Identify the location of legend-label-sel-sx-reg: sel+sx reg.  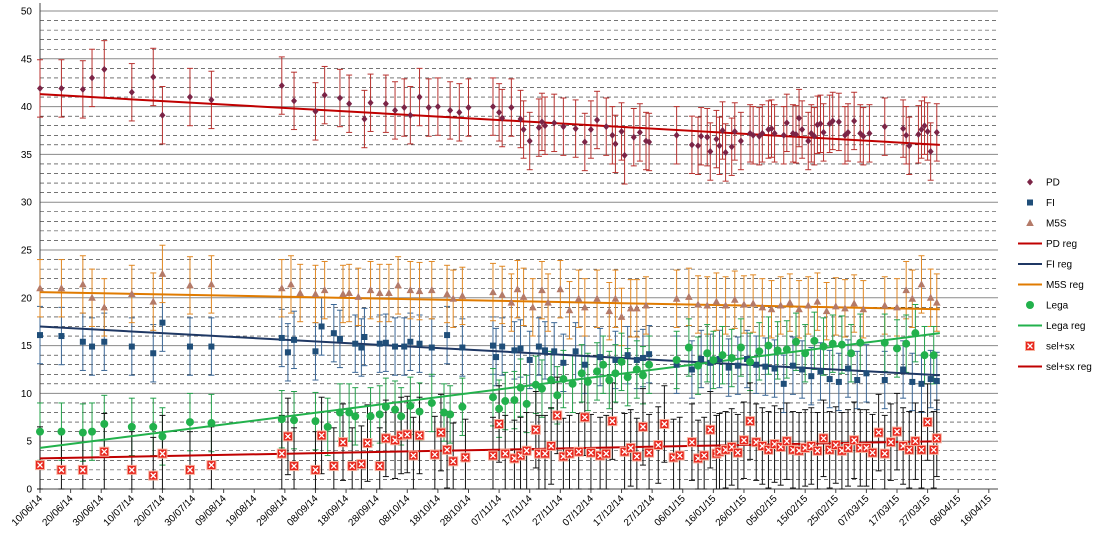
(1069, 367).